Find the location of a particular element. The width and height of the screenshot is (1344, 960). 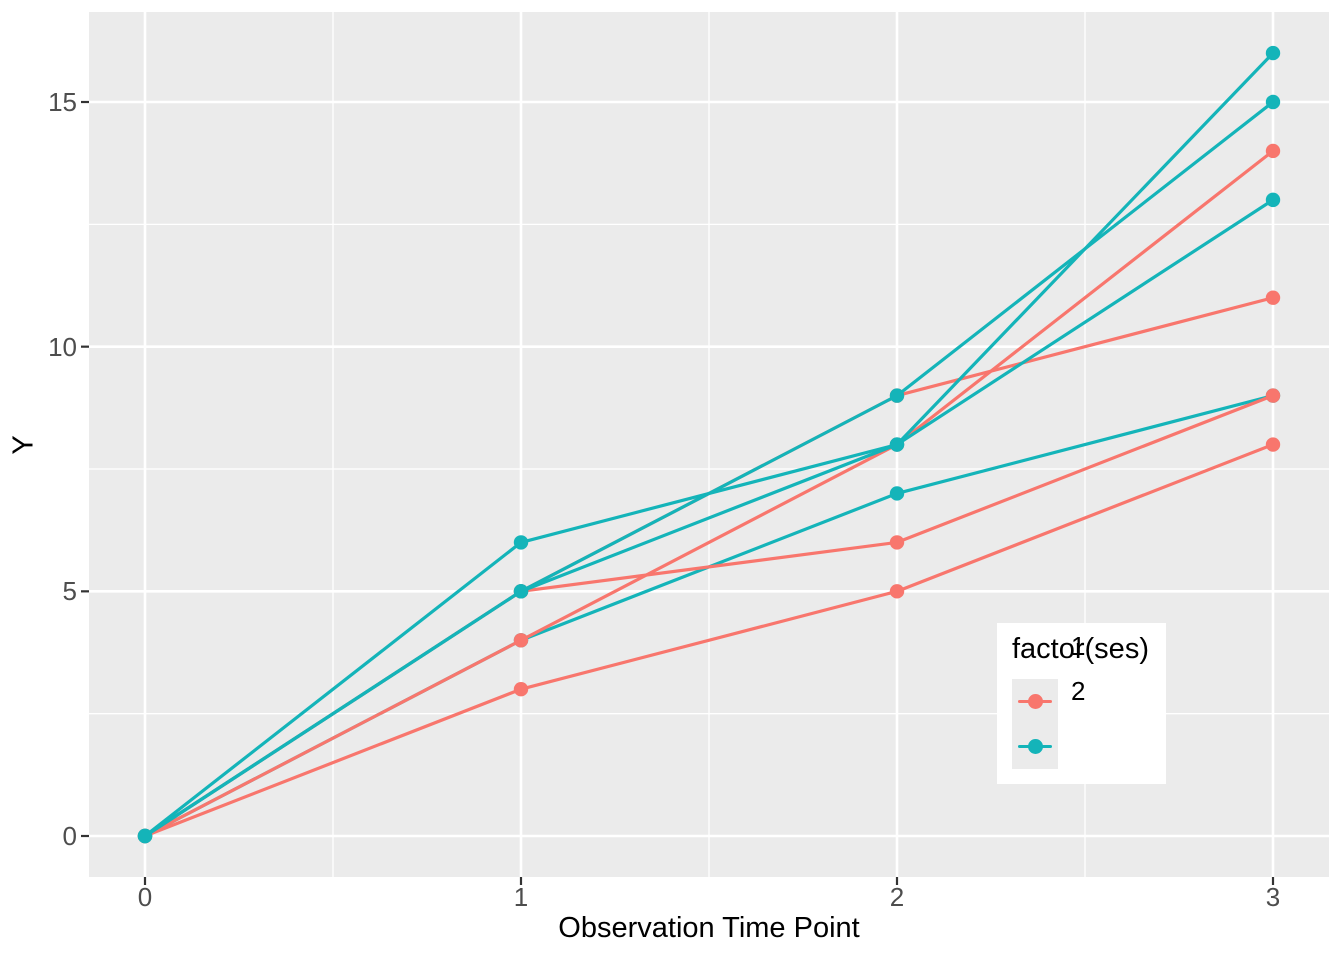

data-point-subject-t3-t2 is located at coordinates (897, 395).